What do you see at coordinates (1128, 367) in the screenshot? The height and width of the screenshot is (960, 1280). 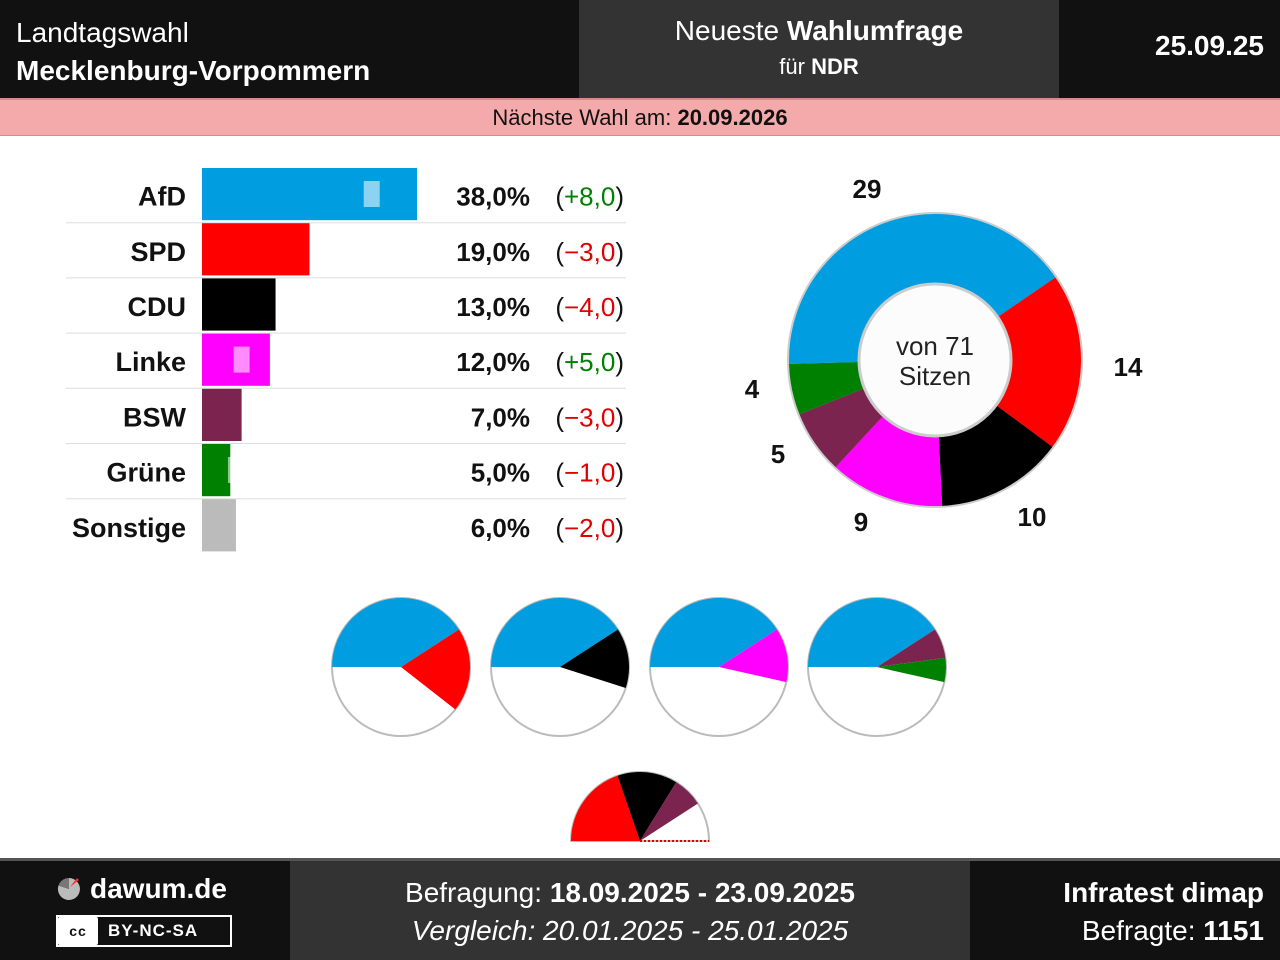 I see `seat-label: 14` at bounding box center [1128, 367].